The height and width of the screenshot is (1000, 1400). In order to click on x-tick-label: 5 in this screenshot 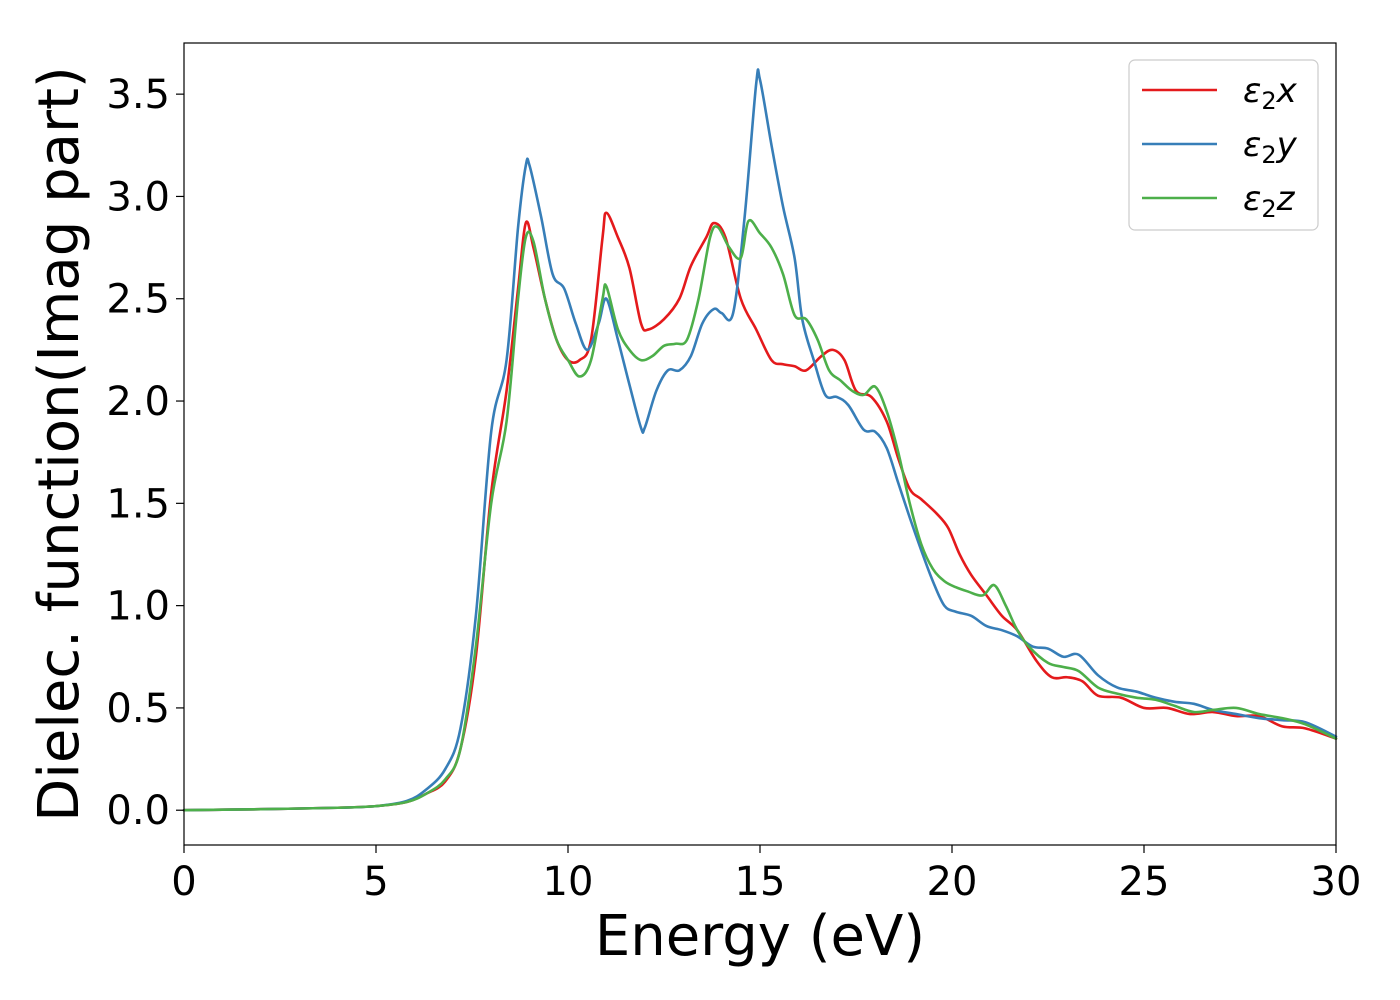, I will do `click(375, 882)`.